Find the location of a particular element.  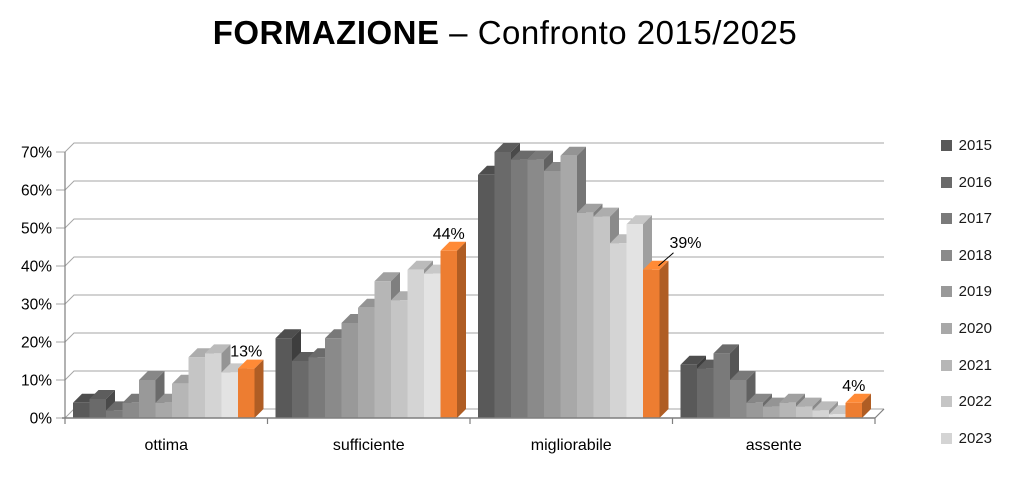

bar-ottima-2025 is located at coordinates (251, 388).